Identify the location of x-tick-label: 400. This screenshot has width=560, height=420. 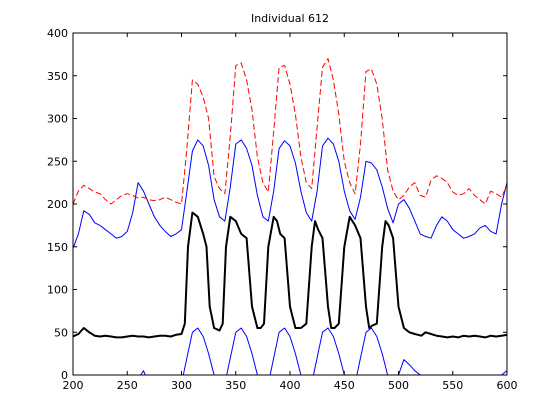
(290, 385).